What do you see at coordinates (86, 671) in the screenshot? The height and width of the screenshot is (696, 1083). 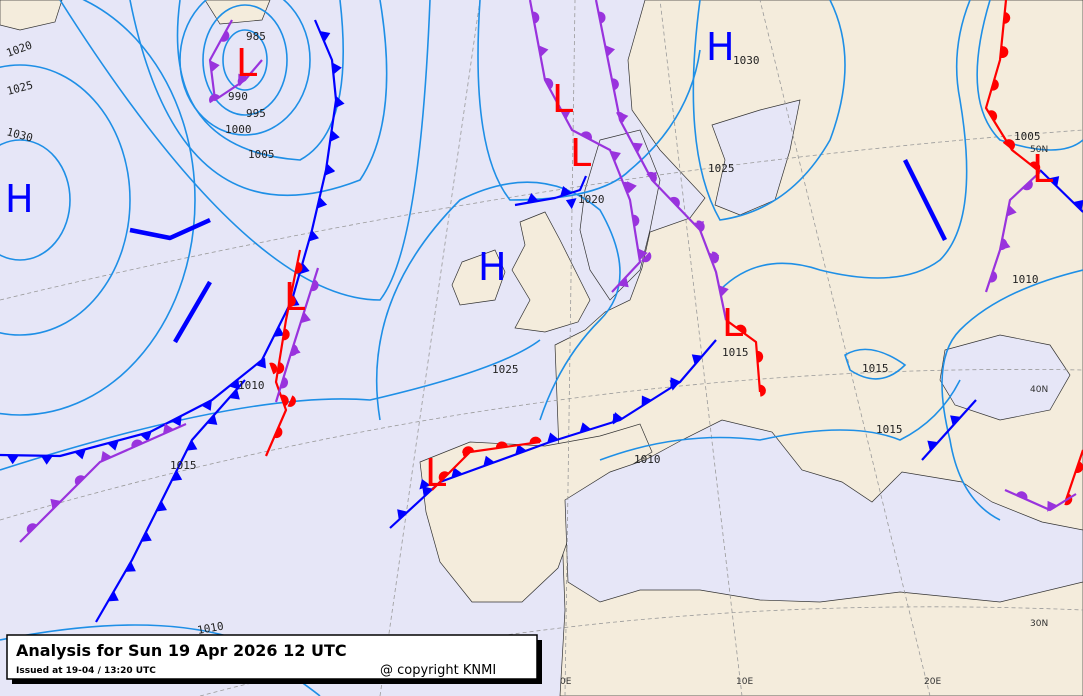 I see `issued: Issued at 19-04 / 13:20 UTC` at bounding box center [86, 671].